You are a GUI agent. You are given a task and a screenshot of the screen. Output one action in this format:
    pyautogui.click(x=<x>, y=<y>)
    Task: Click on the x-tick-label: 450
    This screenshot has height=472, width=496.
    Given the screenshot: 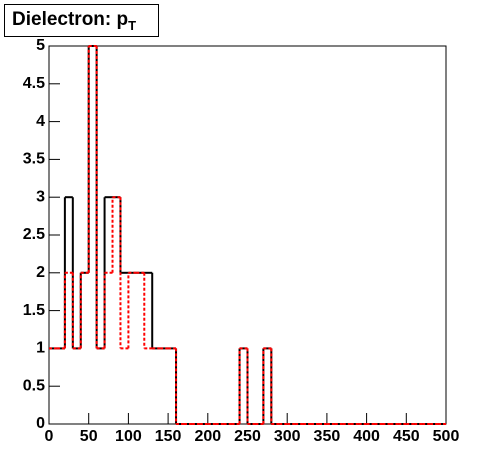 What is the action you would take?
    pyautogui.click(x=406, y=436)
    